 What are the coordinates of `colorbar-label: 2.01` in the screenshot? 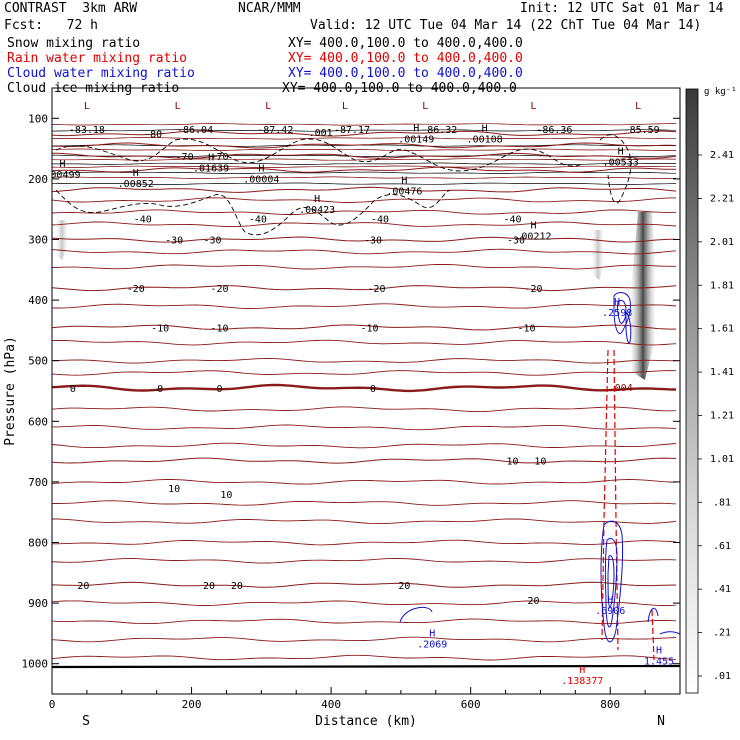 It's located at (722, 242).